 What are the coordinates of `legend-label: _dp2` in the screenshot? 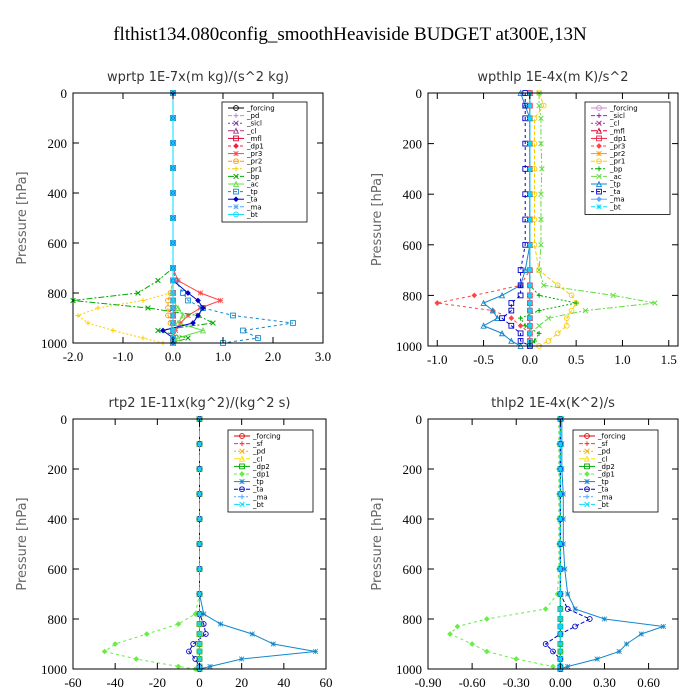 It's located at (261, 467).